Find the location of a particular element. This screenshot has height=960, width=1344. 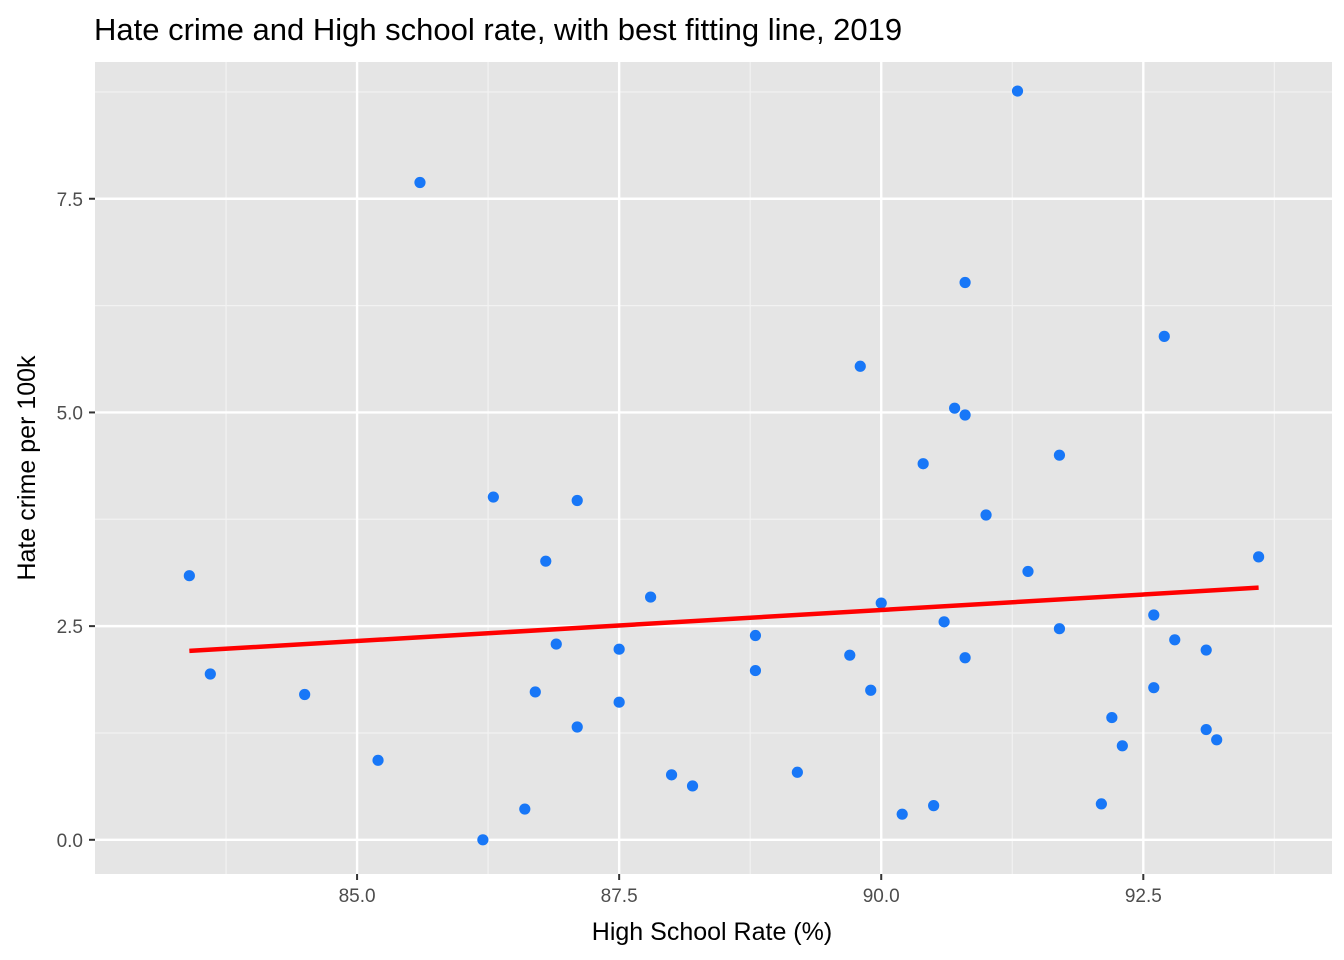

x-axis: 85.0 87.5 90.0 92.5 is located at coordinates (750, 890).